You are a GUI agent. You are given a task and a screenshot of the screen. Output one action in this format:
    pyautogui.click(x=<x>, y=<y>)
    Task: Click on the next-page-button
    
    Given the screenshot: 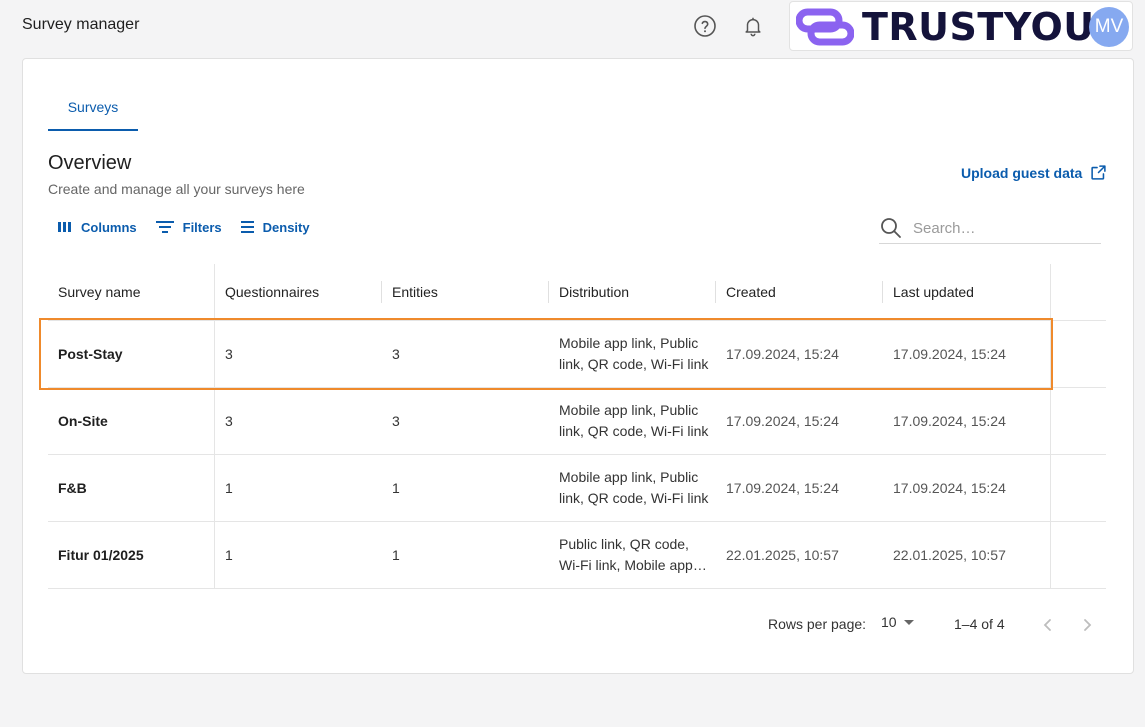 What is the action you would take?
    pyautogui.click(x=1087, y=625)
    